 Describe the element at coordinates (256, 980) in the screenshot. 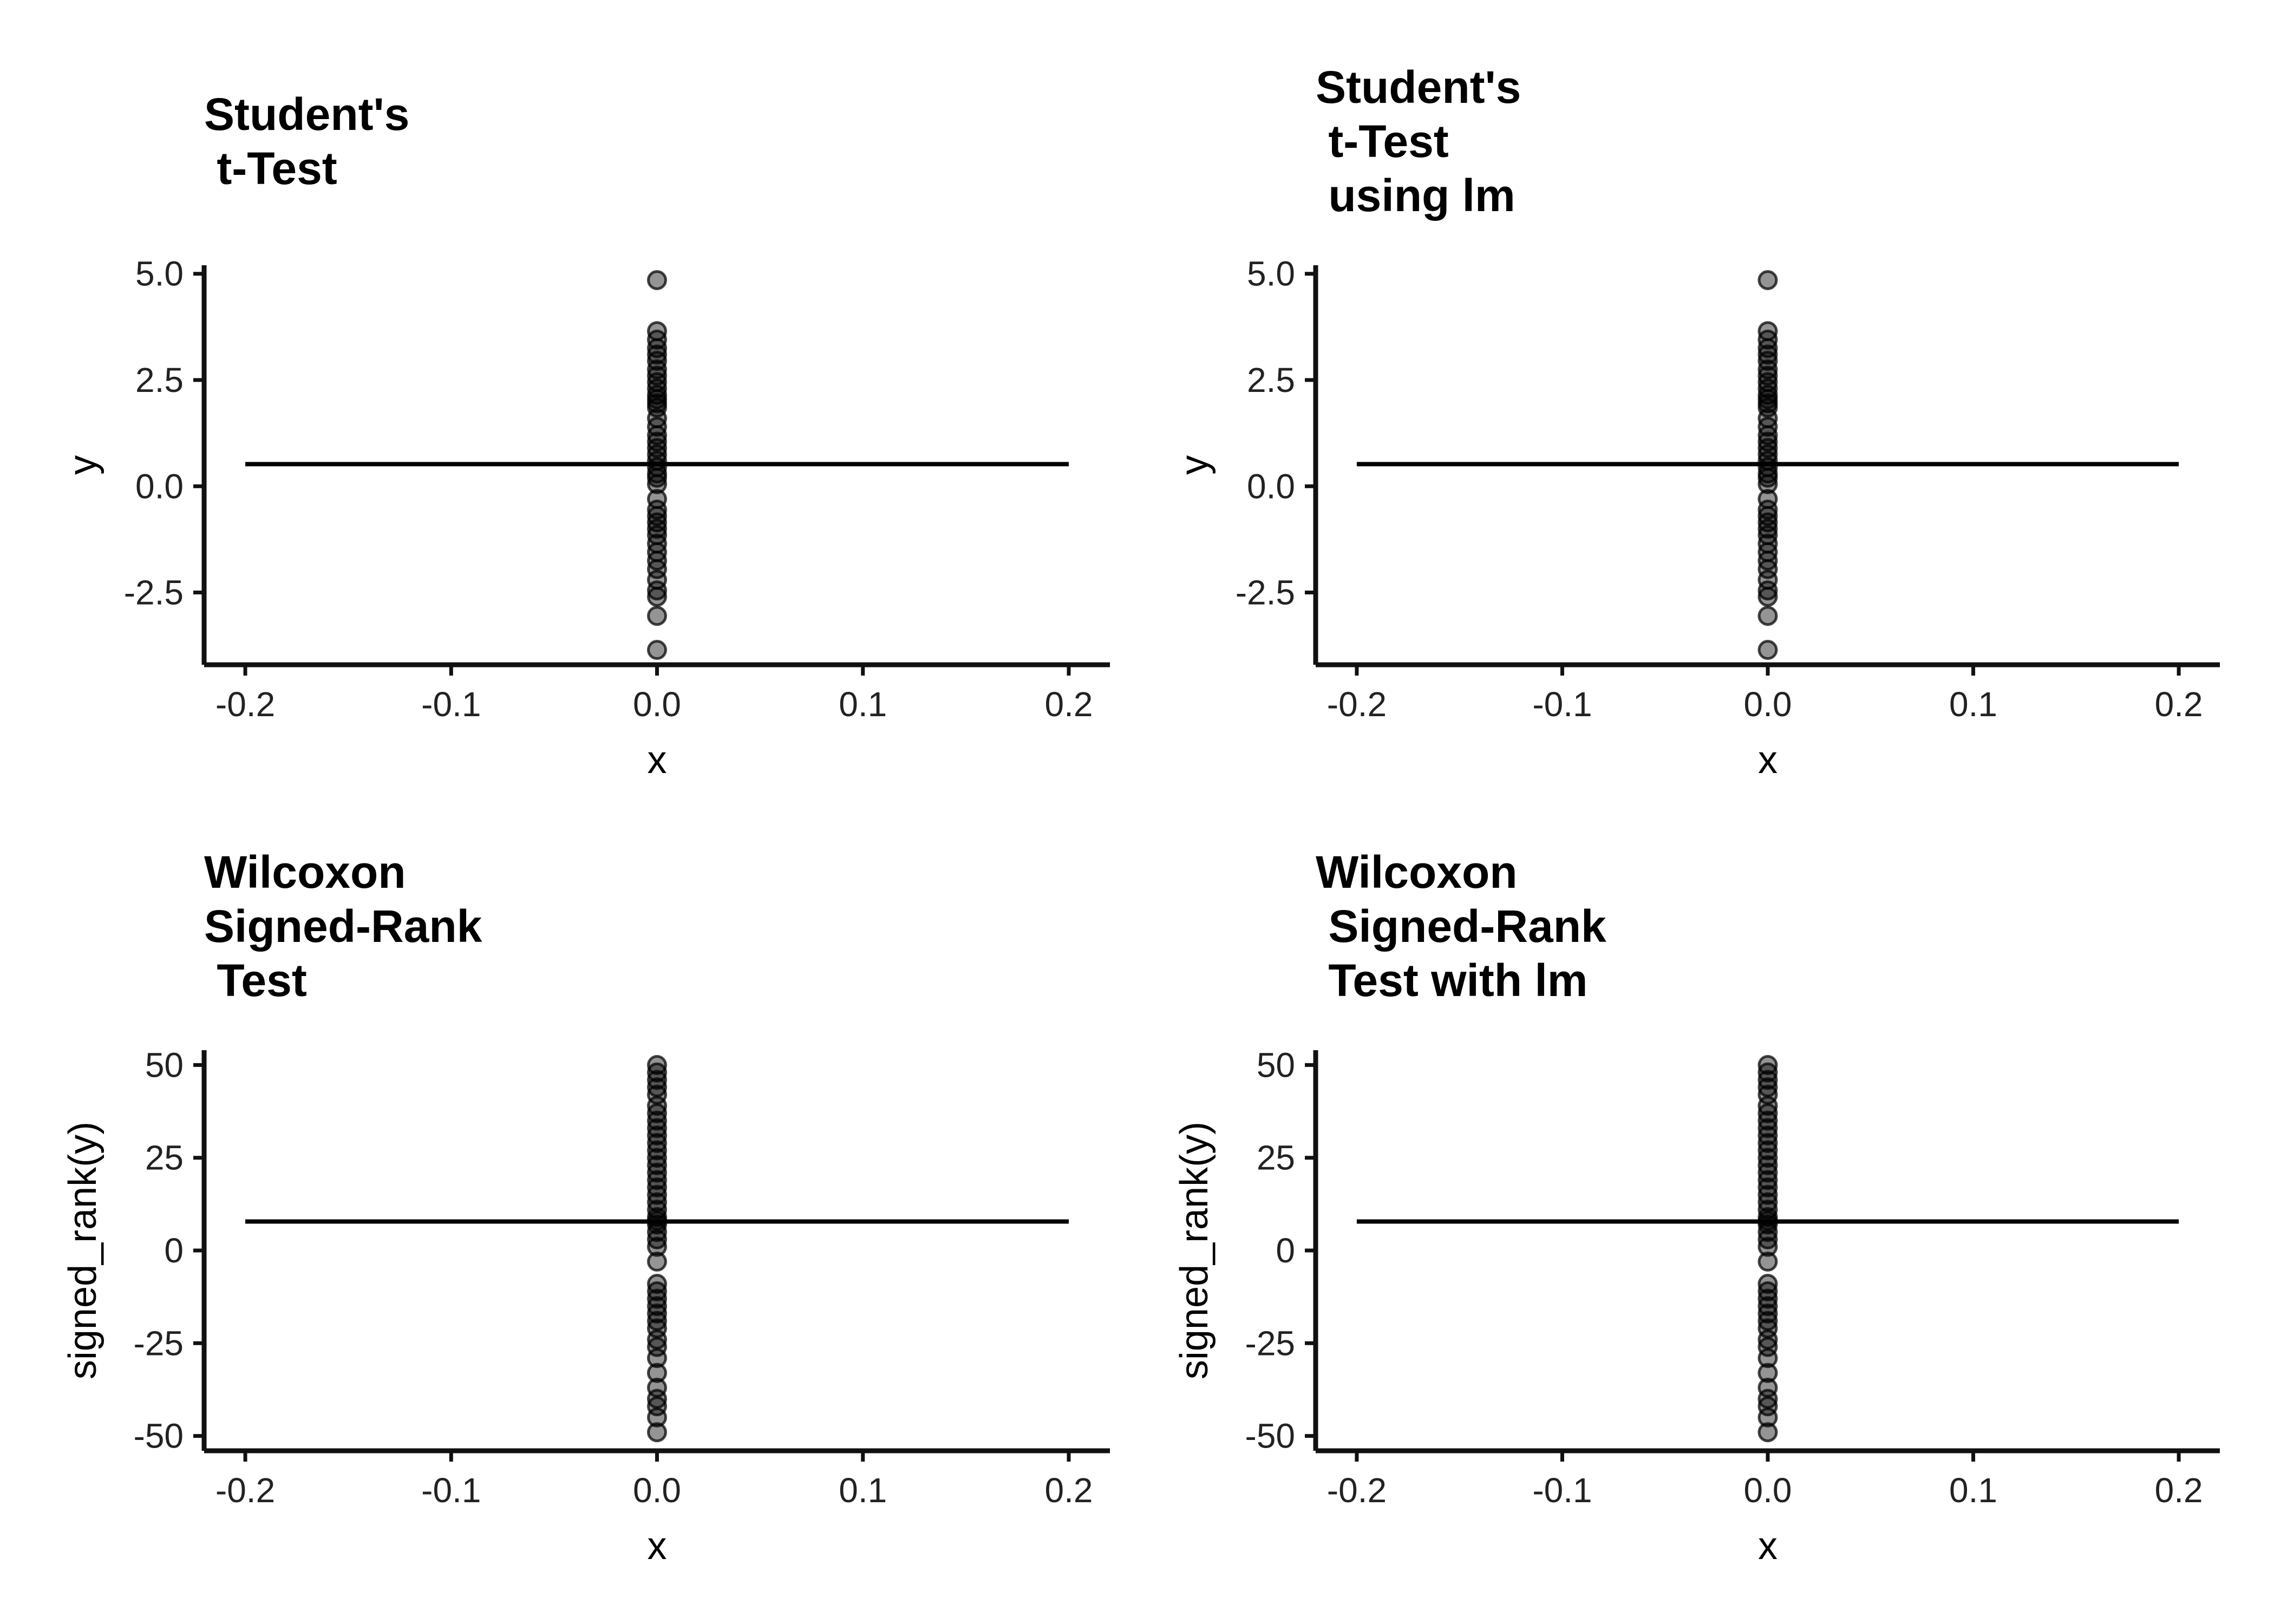

I see `title-line: Test` at that location.